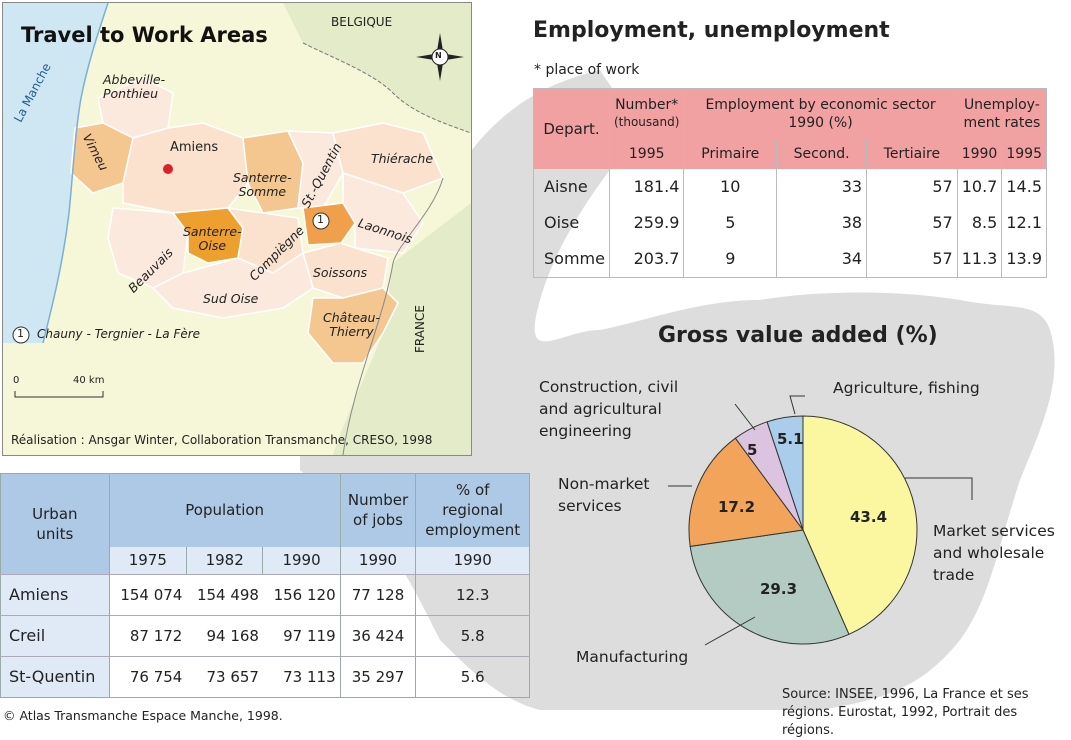 This screenshot has height=740, width=1071. I want to click on th-depart: Depart., so click(571, 128).